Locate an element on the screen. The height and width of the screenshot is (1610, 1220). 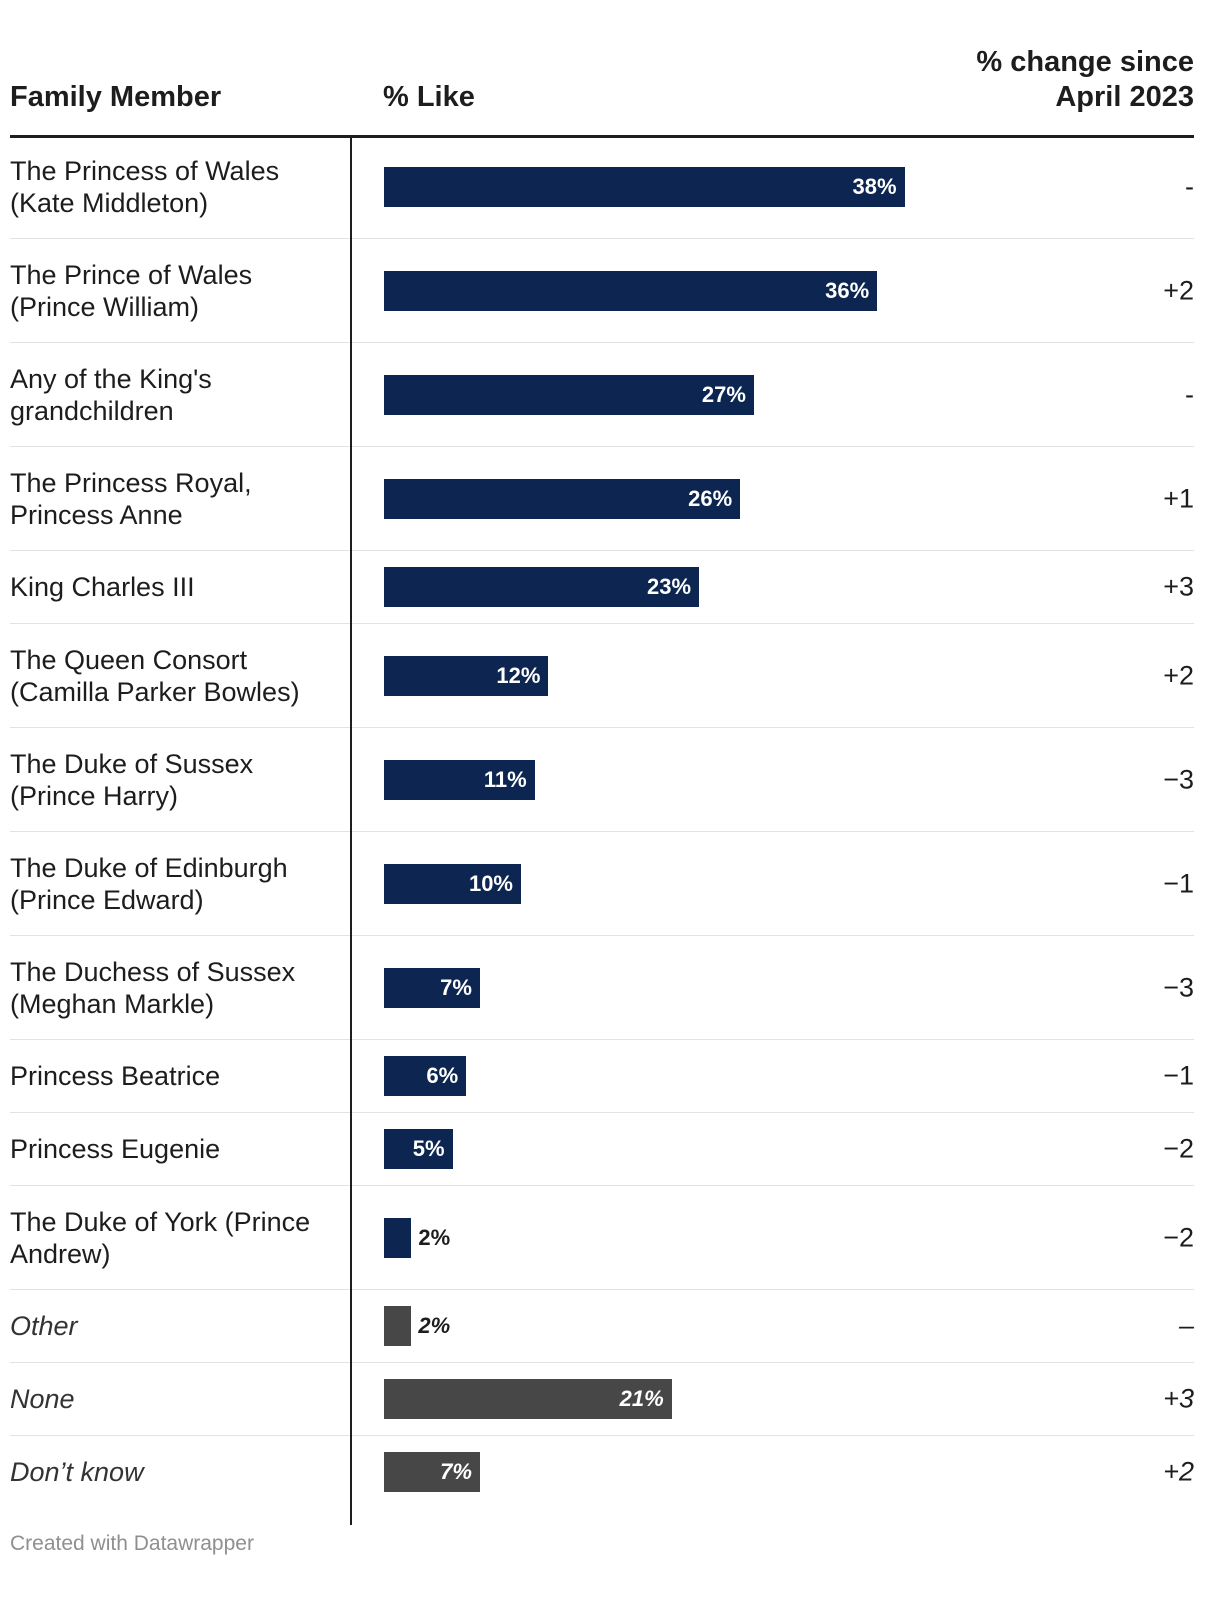
bar-value-label: 10% is located at coordinates (490, 883).